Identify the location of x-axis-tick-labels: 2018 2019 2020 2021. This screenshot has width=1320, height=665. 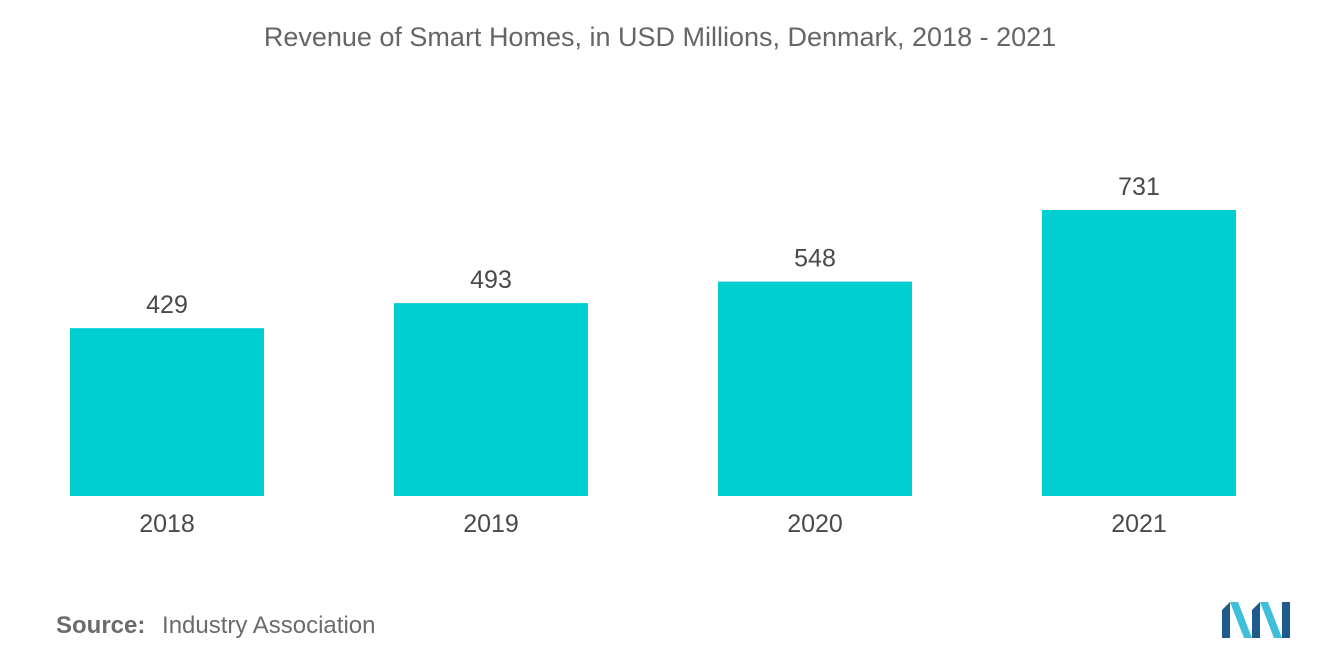
(653, 524).